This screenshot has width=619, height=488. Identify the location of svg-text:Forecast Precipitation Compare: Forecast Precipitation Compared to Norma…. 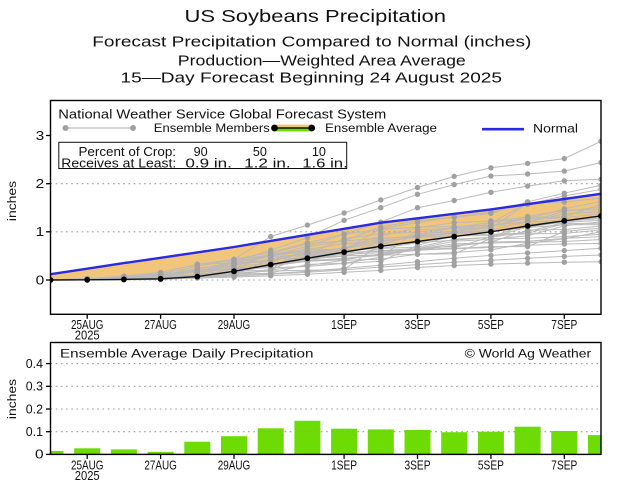
(311, 41).